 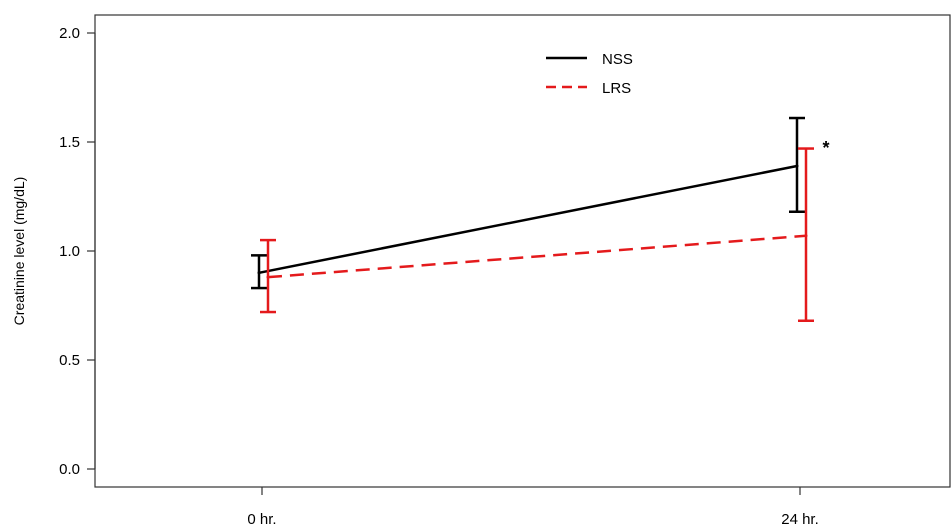 I want to click on legend: NSS LRS, so click(x=589, y=74).